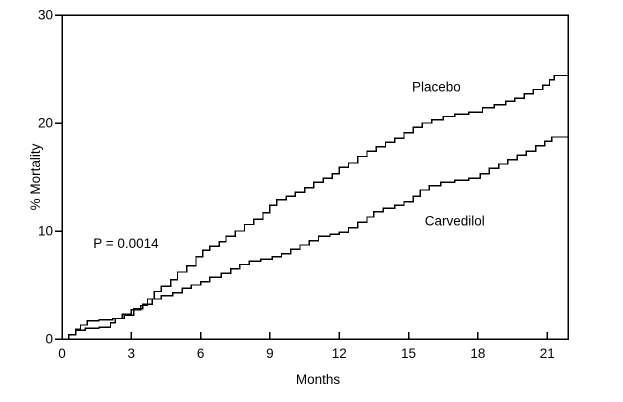 This screenshot has width=623, height=402. Describe the element at coordinates (45, 231) in the screenshot. I see `y-tick-label: 10` at that location.